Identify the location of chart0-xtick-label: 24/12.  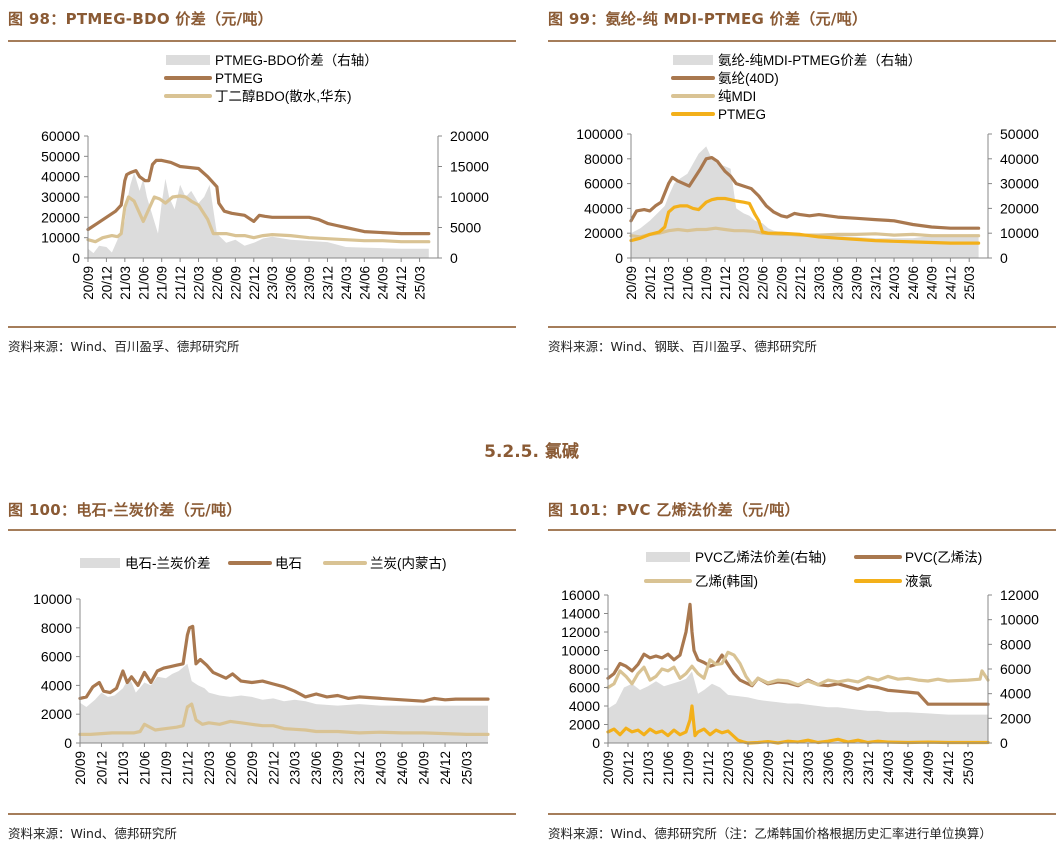
(401, 283).